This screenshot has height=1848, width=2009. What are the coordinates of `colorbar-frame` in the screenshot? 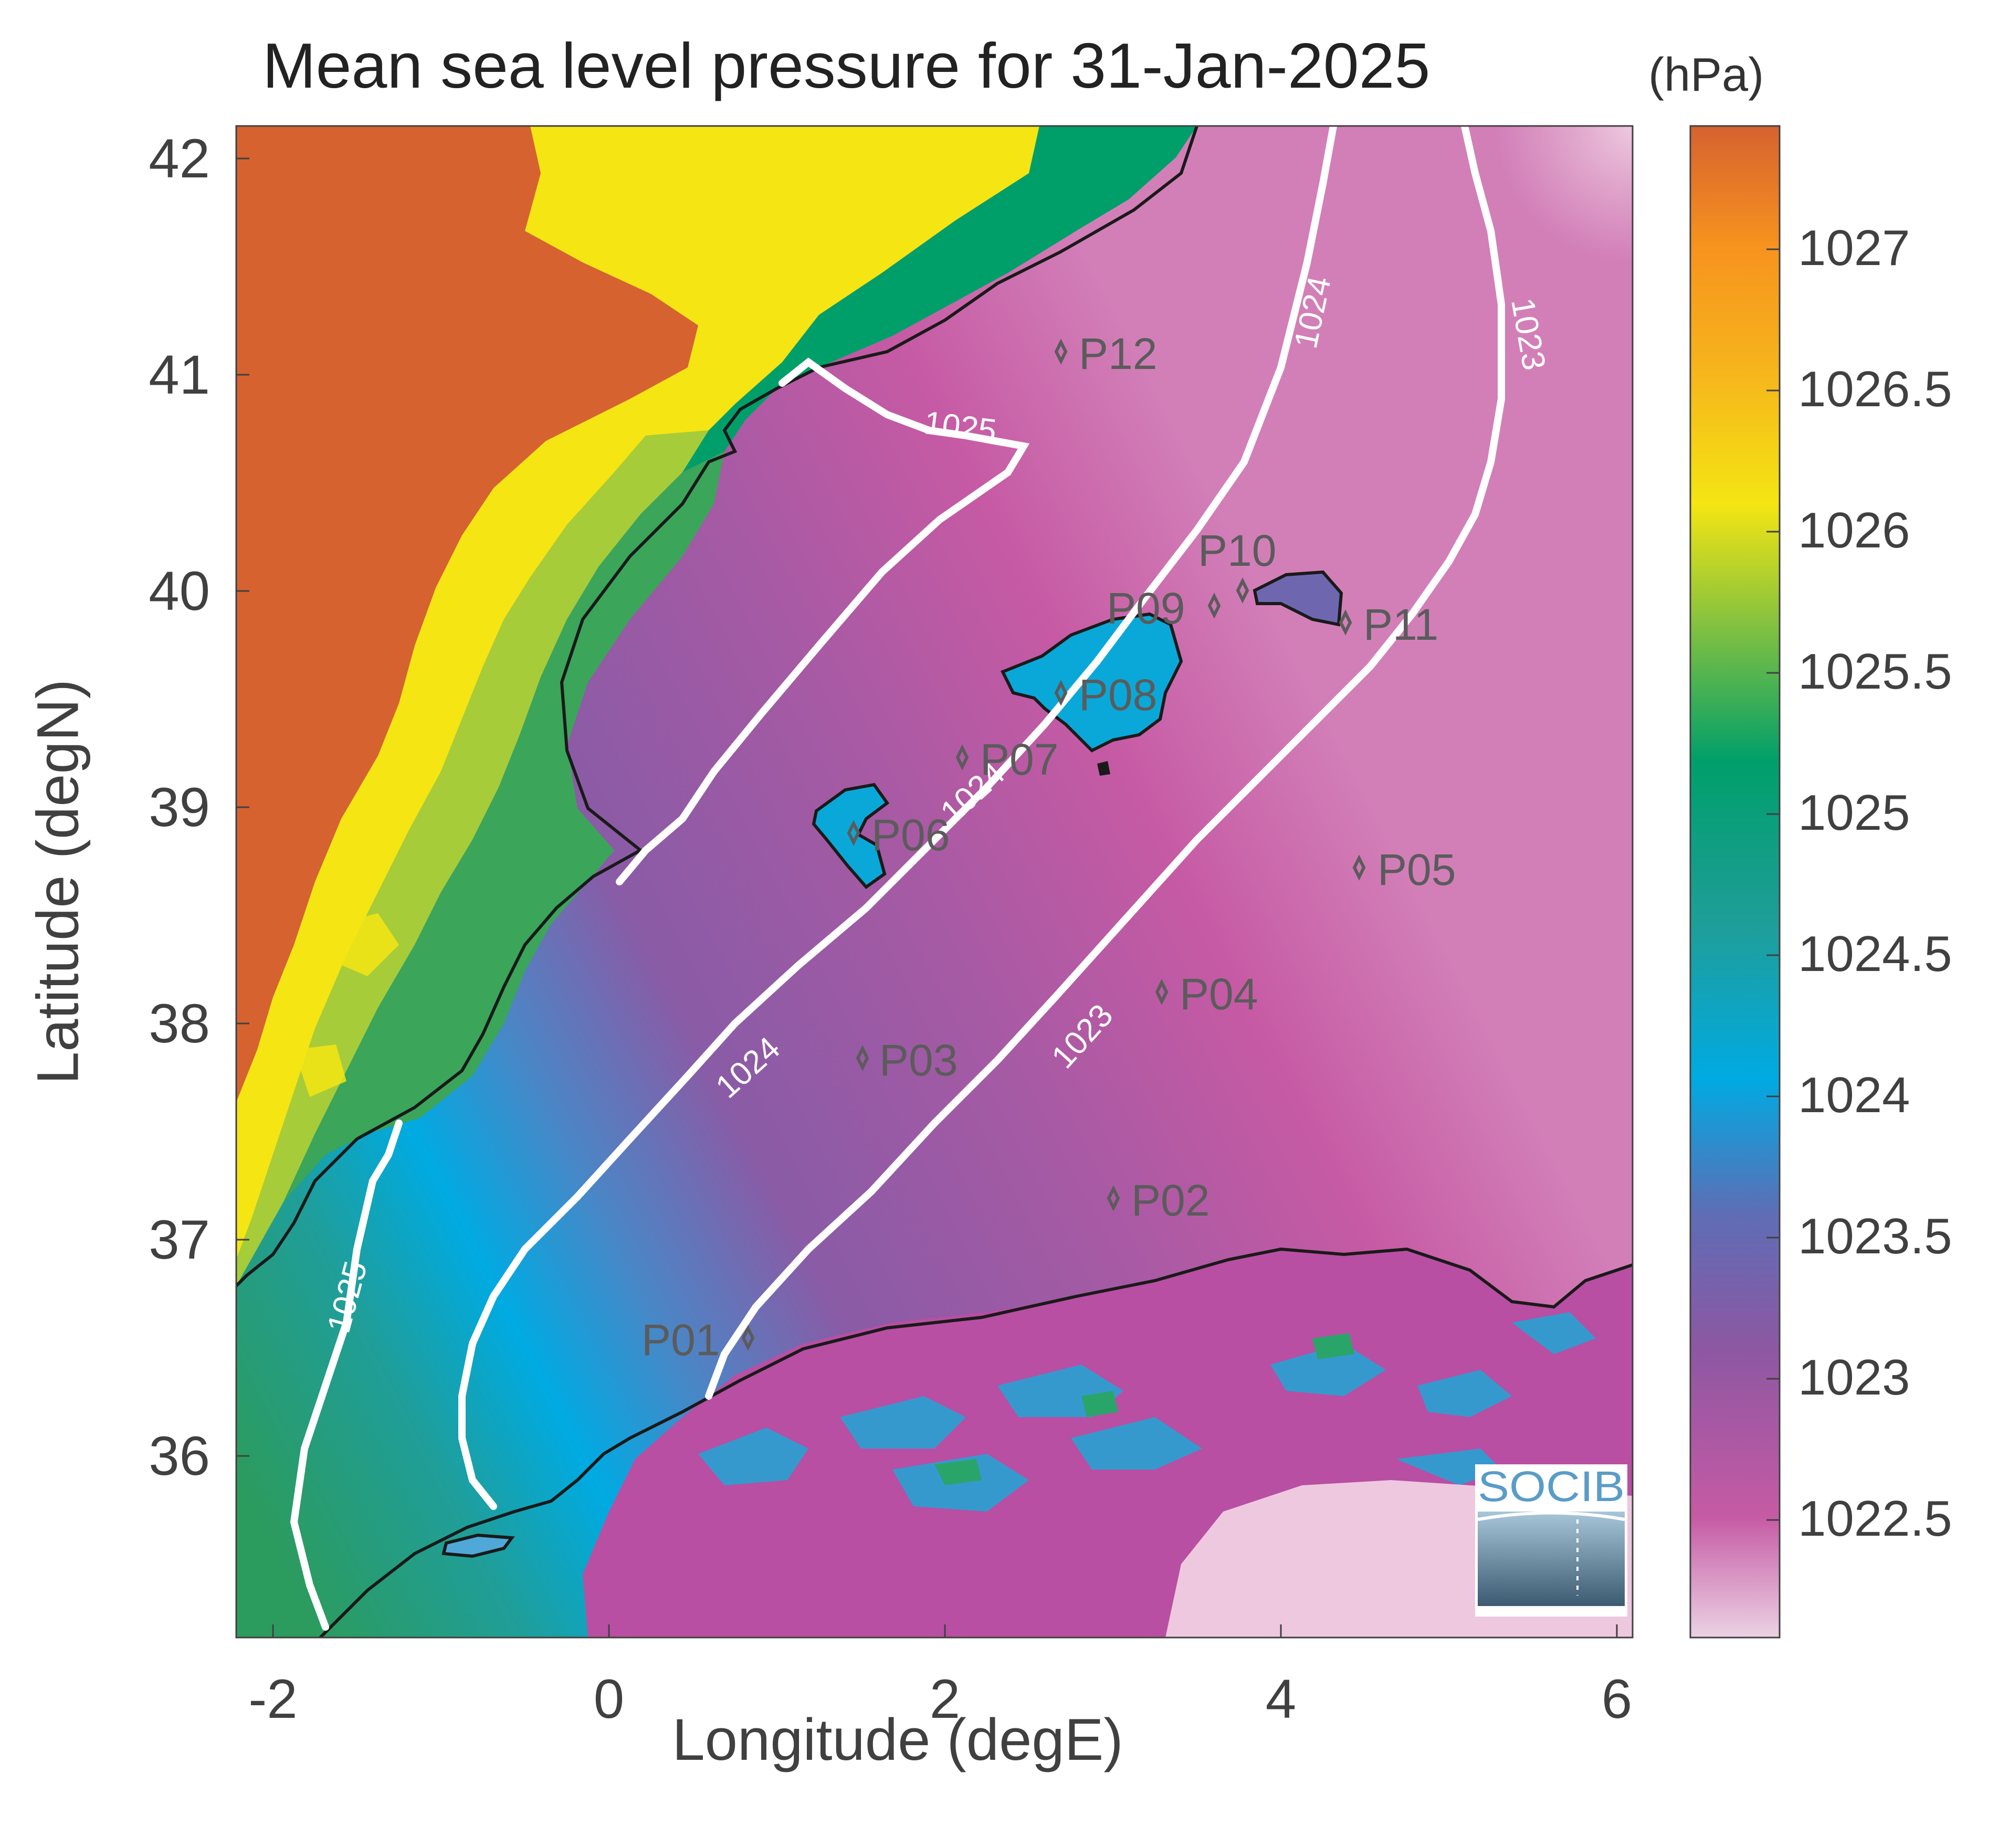 It's located at (1735, 882).